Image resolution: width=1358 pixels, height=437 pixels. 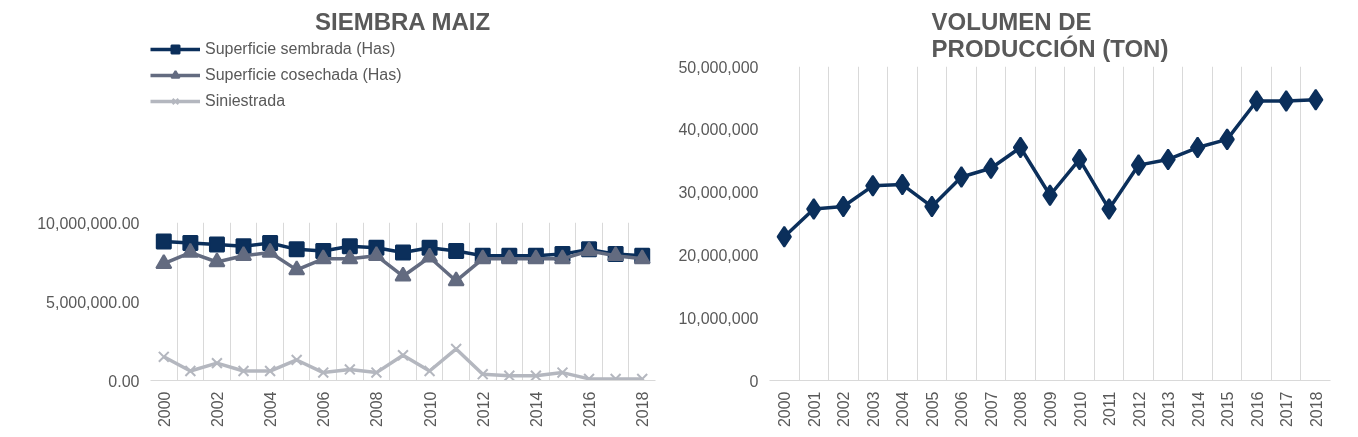 What do you see at coordinates (1228, 409) in the screenshot?
I see `x-tick-label: 2015` at bounding box center [1228, 409].